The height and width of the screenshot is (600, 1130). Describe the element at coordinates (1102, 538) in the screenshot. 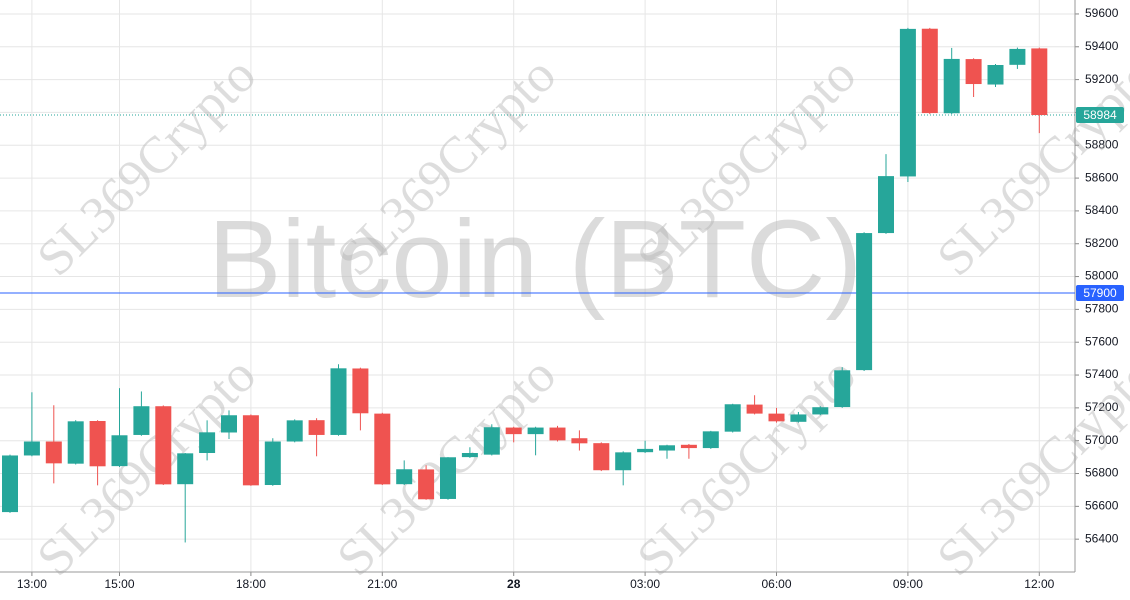

I see `y-tick-label: 56400` at that location.